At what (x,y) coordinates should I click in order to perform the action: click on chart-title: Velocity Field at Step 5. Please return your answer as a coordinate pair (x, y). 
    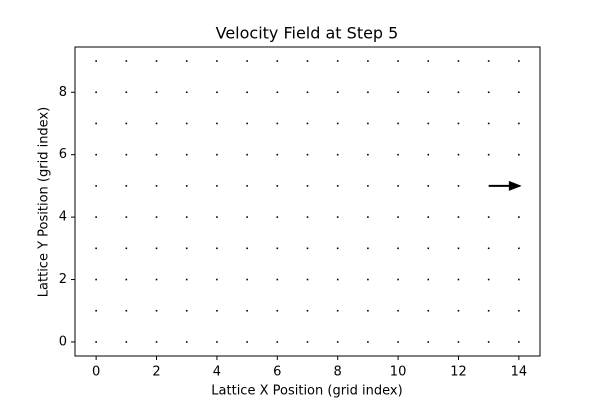
    Looking at the image, I should click on (307, 33).